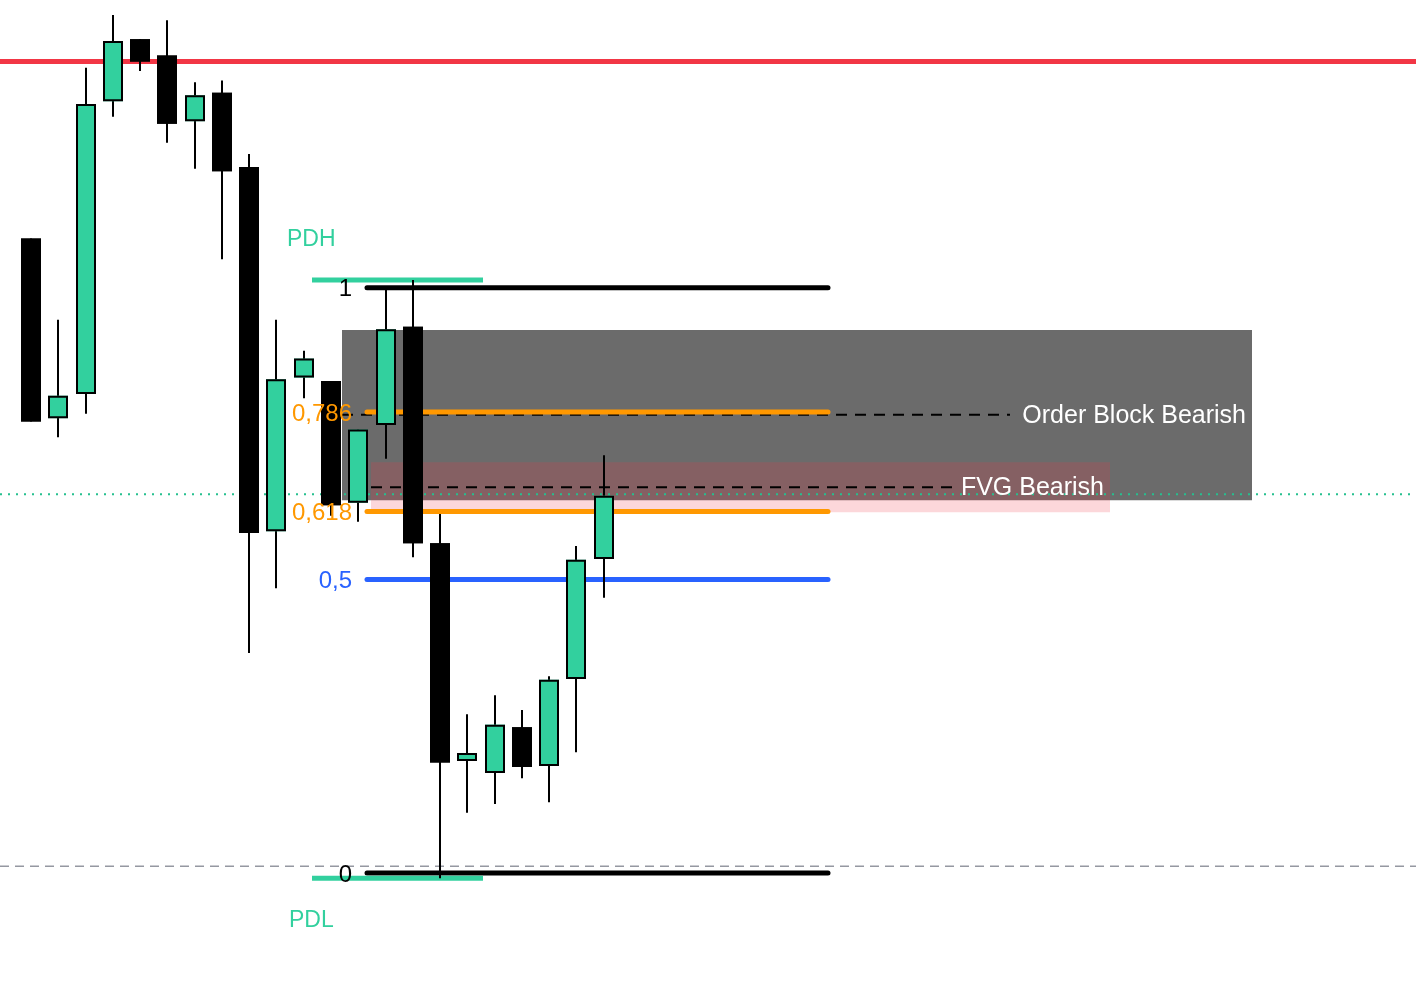 Image resolution: width=1416 pixels, height=1004 pixels. What do you see at coordinates (1032, 486) in the screenshot?
I see `band-label: FVG Bearish` at bounding box center [1032, 486].